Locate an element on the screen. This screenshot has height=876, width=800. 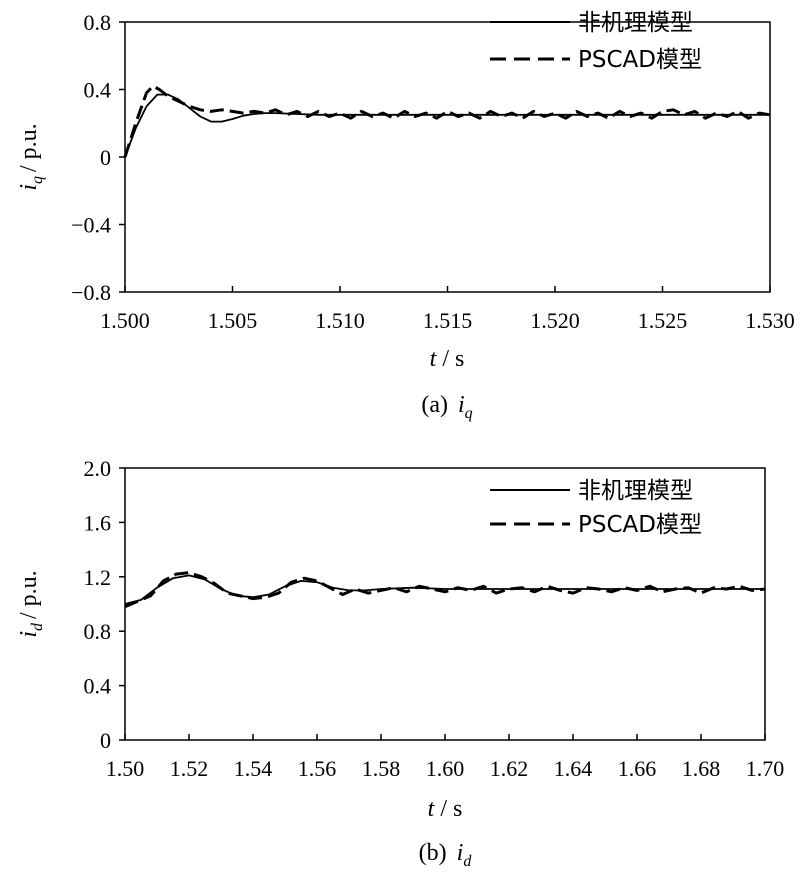
legend-label-solid-id: 非机理模型 is located at coordinates (635, 491).